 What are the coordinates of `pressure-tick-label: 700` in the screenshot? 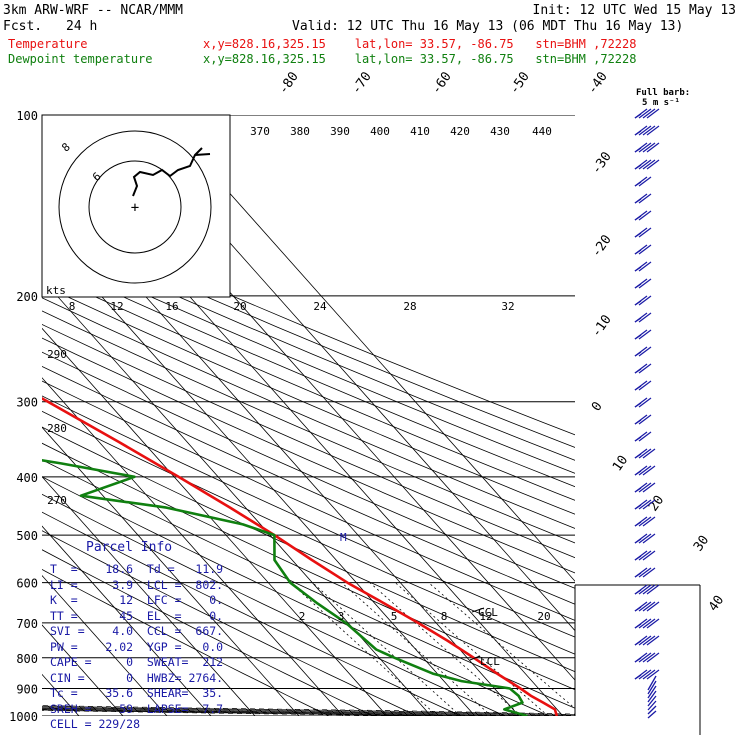 It's located at (27, 624).